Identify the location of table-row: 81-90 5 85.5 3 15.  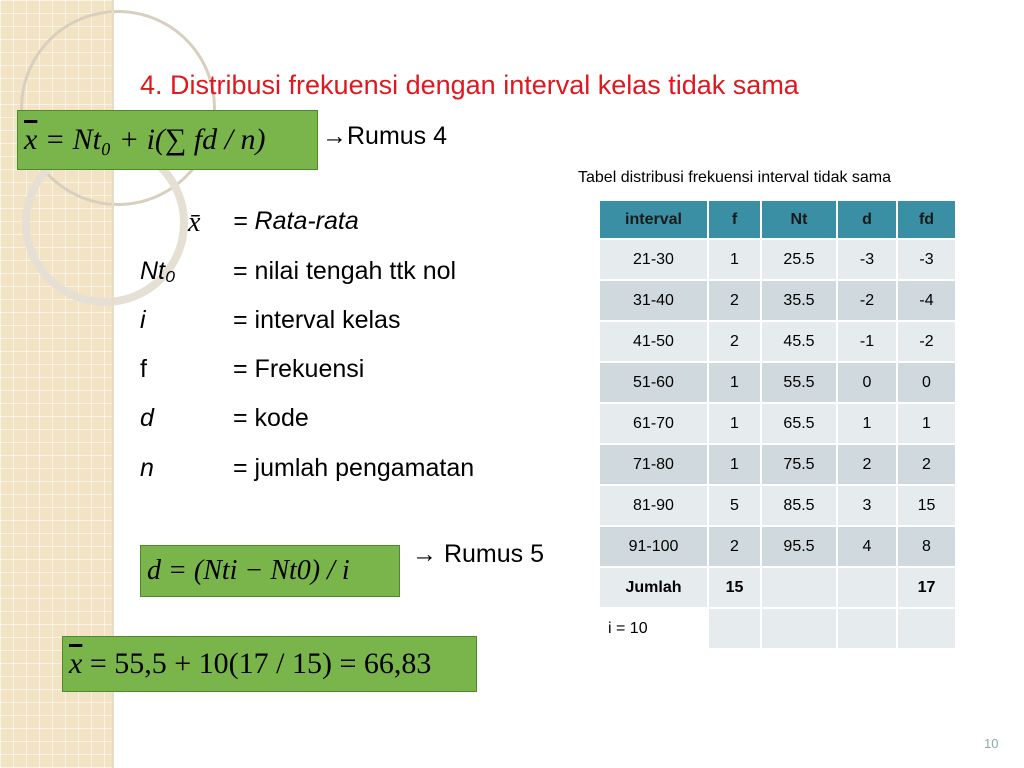
(777, 505).